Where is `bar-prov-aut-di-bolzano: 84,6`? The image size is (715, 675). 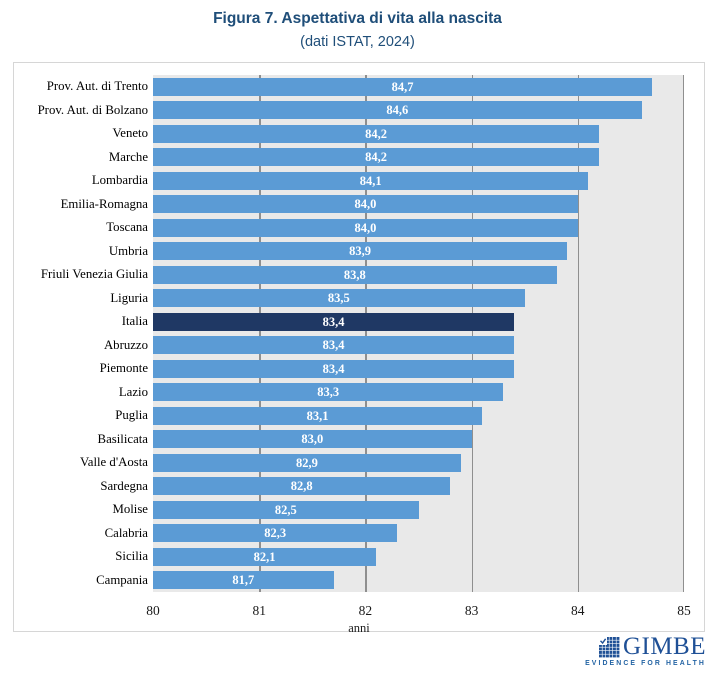 bar-prov-aut-di-bolzano: 84,6 is located at coordinates (397, 110).